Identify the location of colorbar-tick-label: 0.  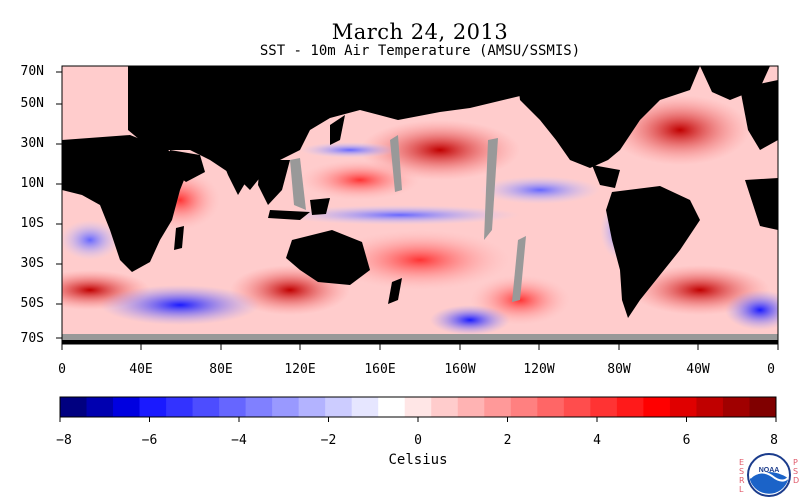
(418, 440).